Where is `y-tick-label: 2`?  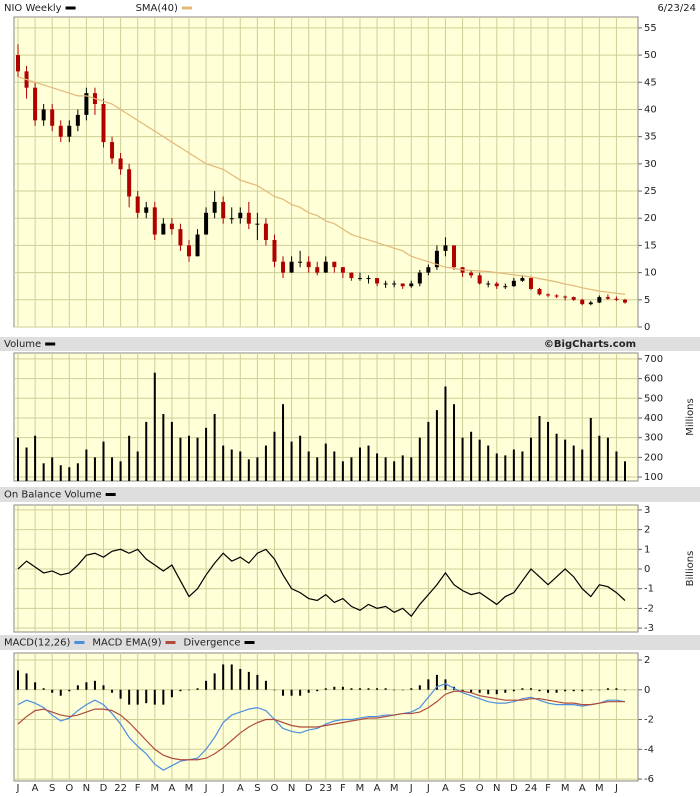
y-tick-label: 2 is located at coordinates (647, 660).